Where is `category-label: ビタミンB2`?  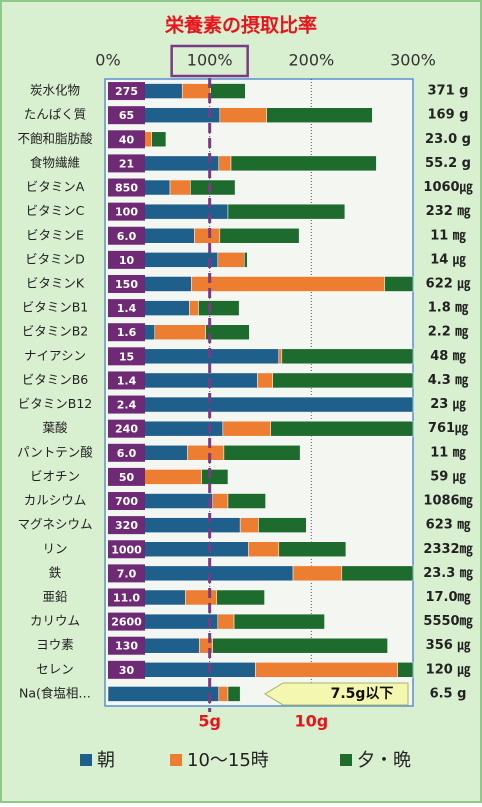
category-label: ビタミンB2 is located at coordinates (55, 331).